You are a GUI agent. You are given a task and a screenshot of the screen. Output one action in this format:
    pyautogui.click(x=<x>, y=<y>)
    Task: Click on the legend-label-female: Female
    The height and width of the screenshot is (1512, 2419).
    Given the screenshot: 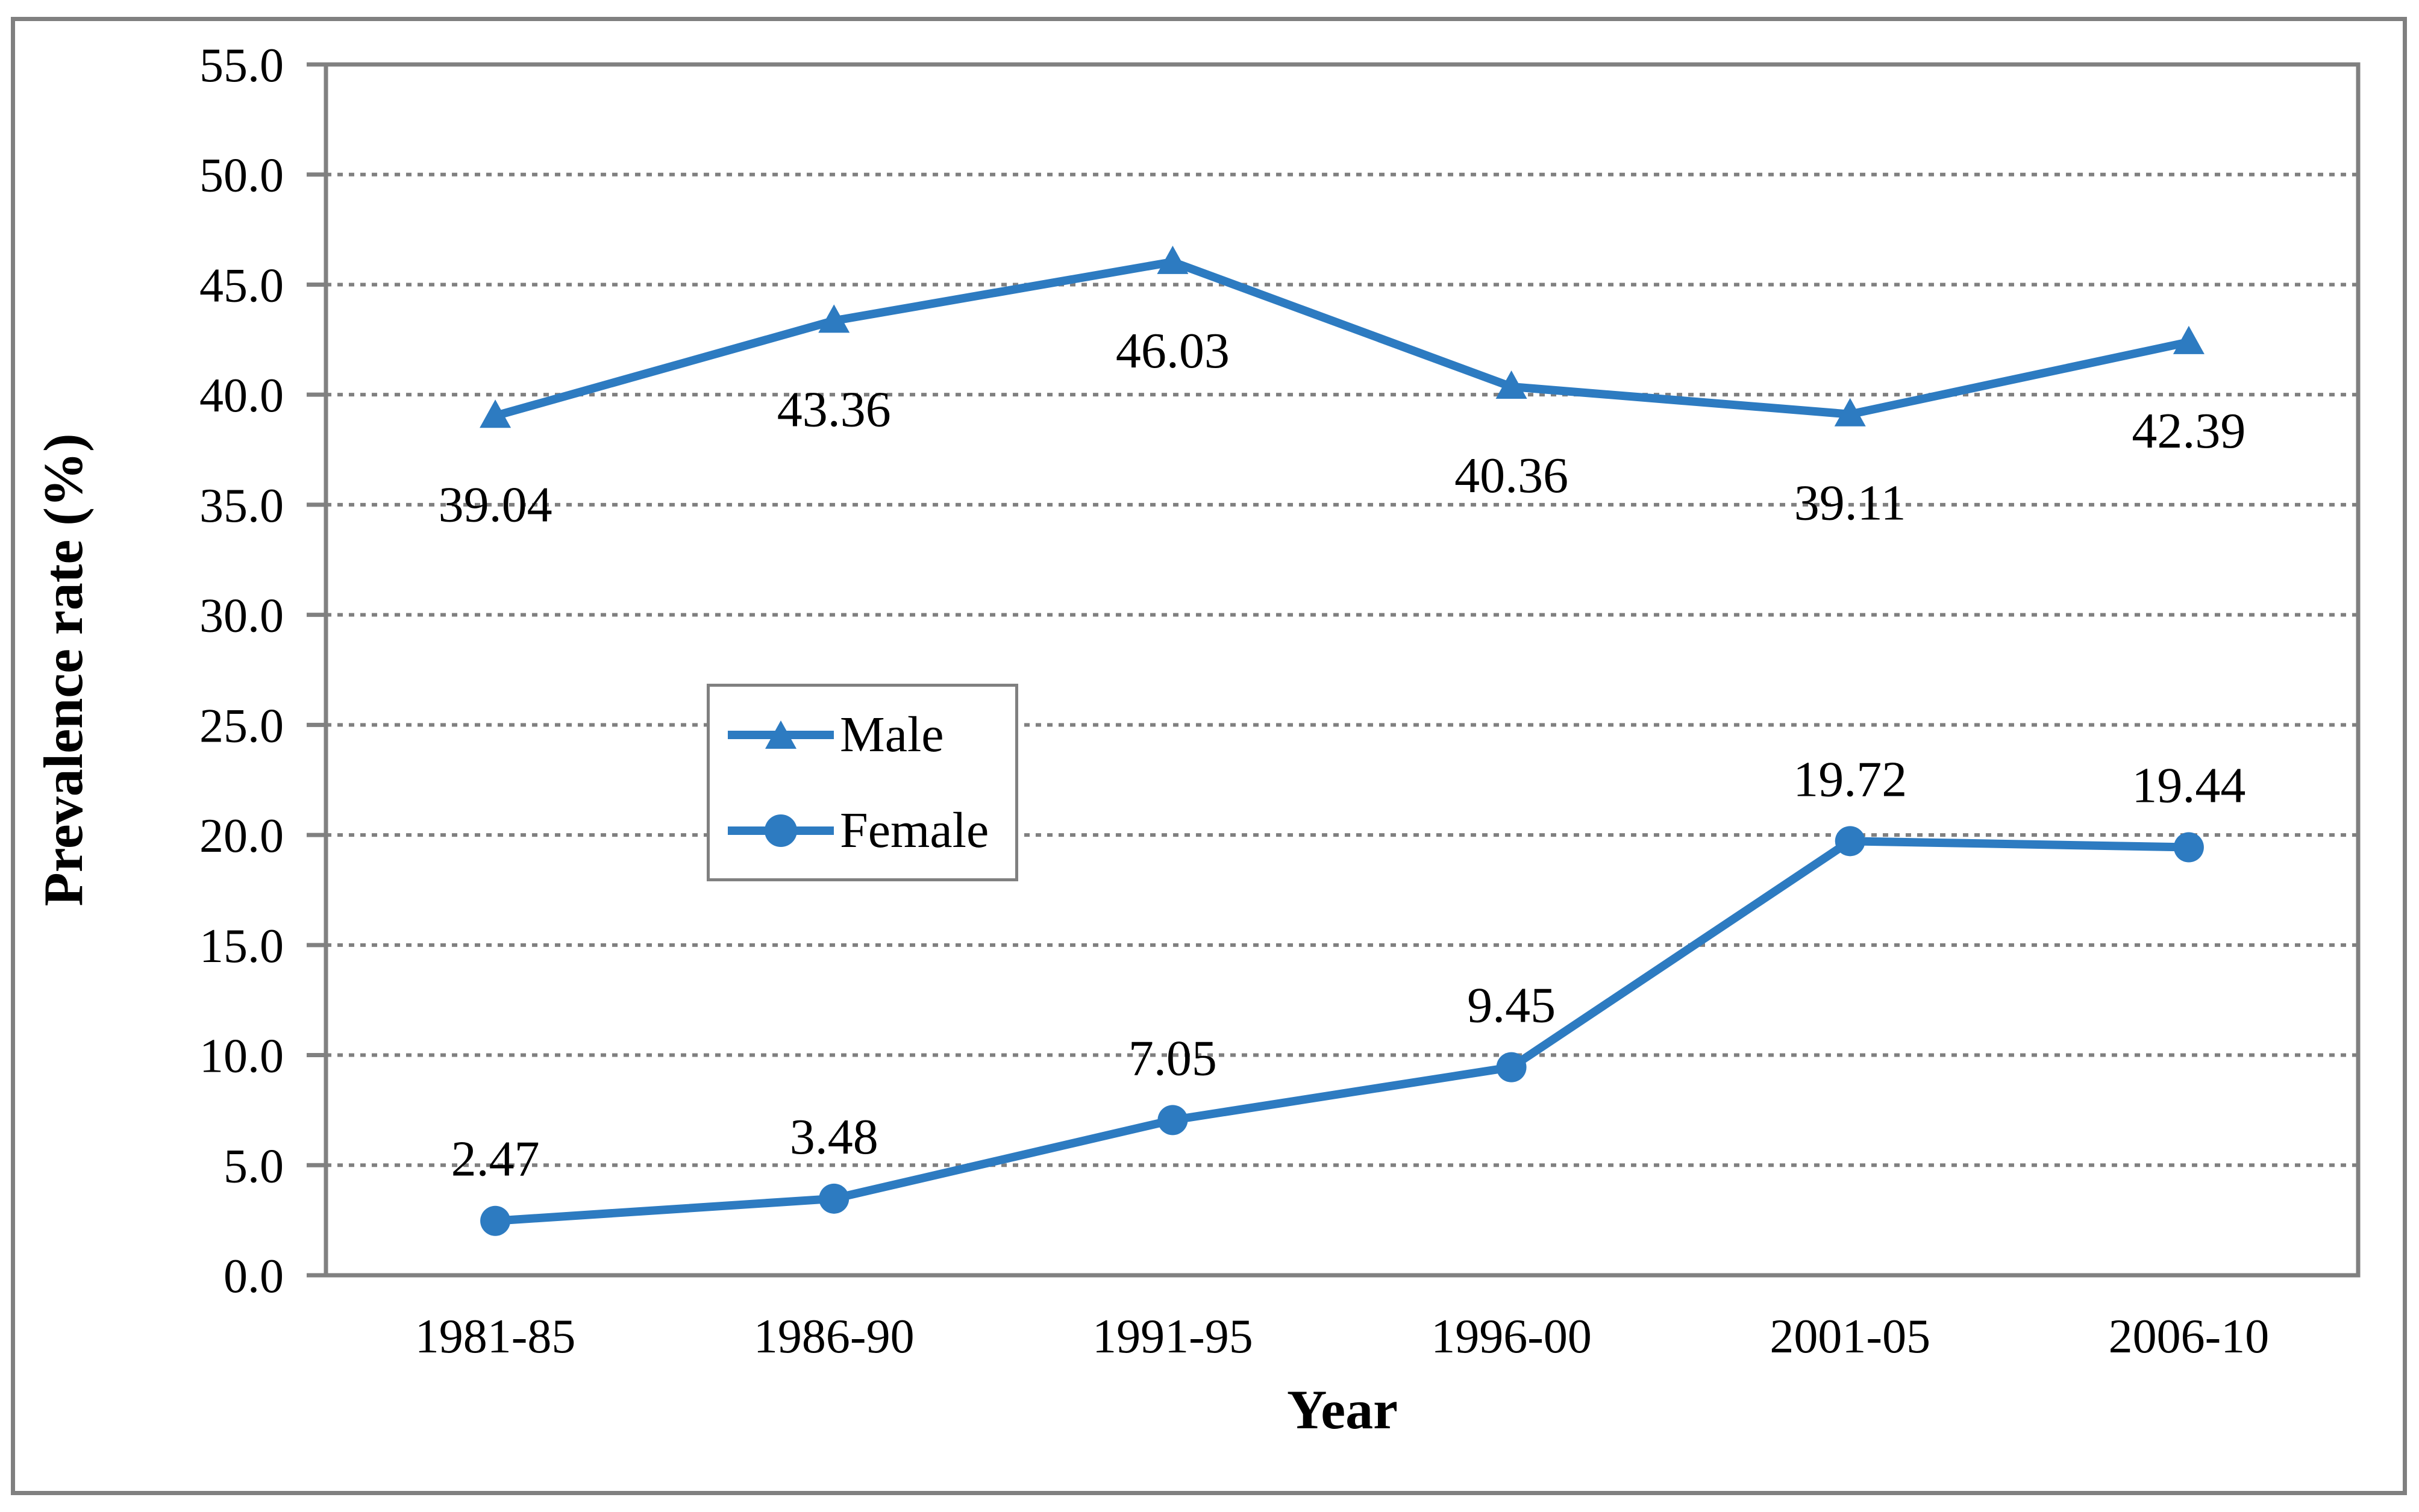 What is the action you would take?
    pyautogui.click(x=914, y=830)
    